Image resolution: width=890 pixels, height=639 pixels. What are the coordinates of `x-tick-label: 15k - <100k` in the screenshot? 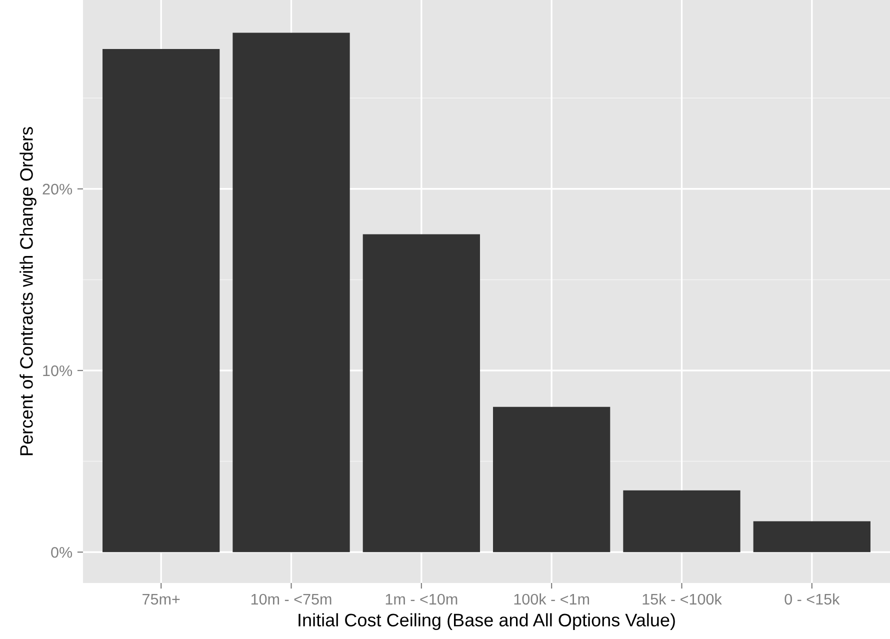 It's located at (682, 599).